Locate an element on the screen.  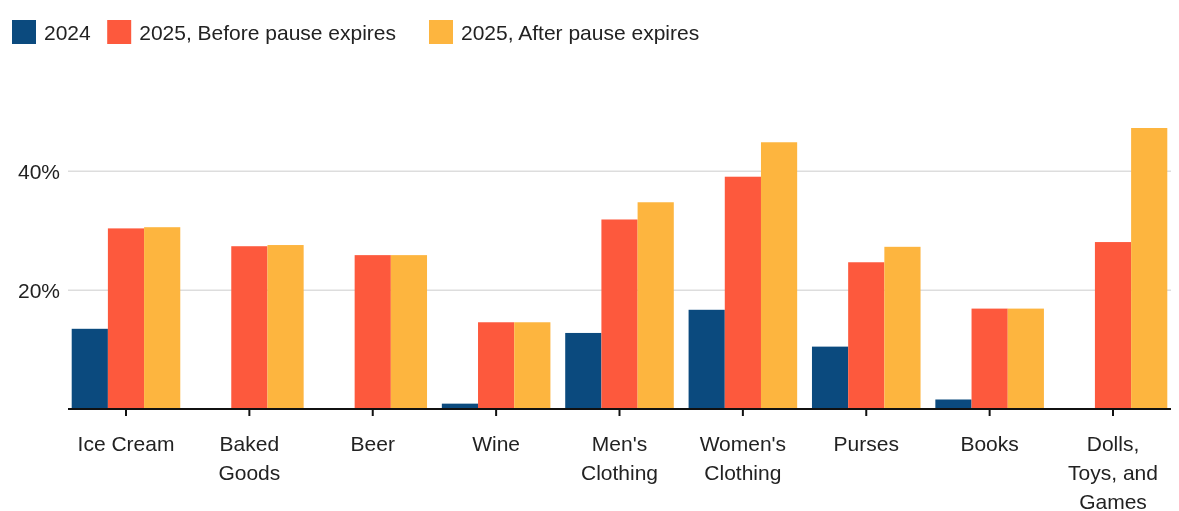
x-tick-label: Baked Goods is located at coordinates (249, 458).